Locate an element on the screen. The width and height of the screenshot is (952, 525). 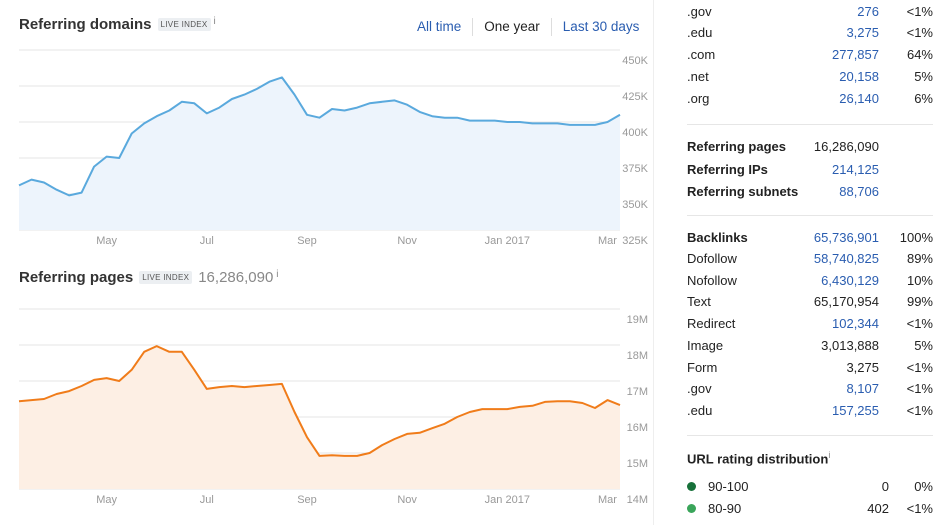
row-value: 277,857 is located at coordinates (855, 54).